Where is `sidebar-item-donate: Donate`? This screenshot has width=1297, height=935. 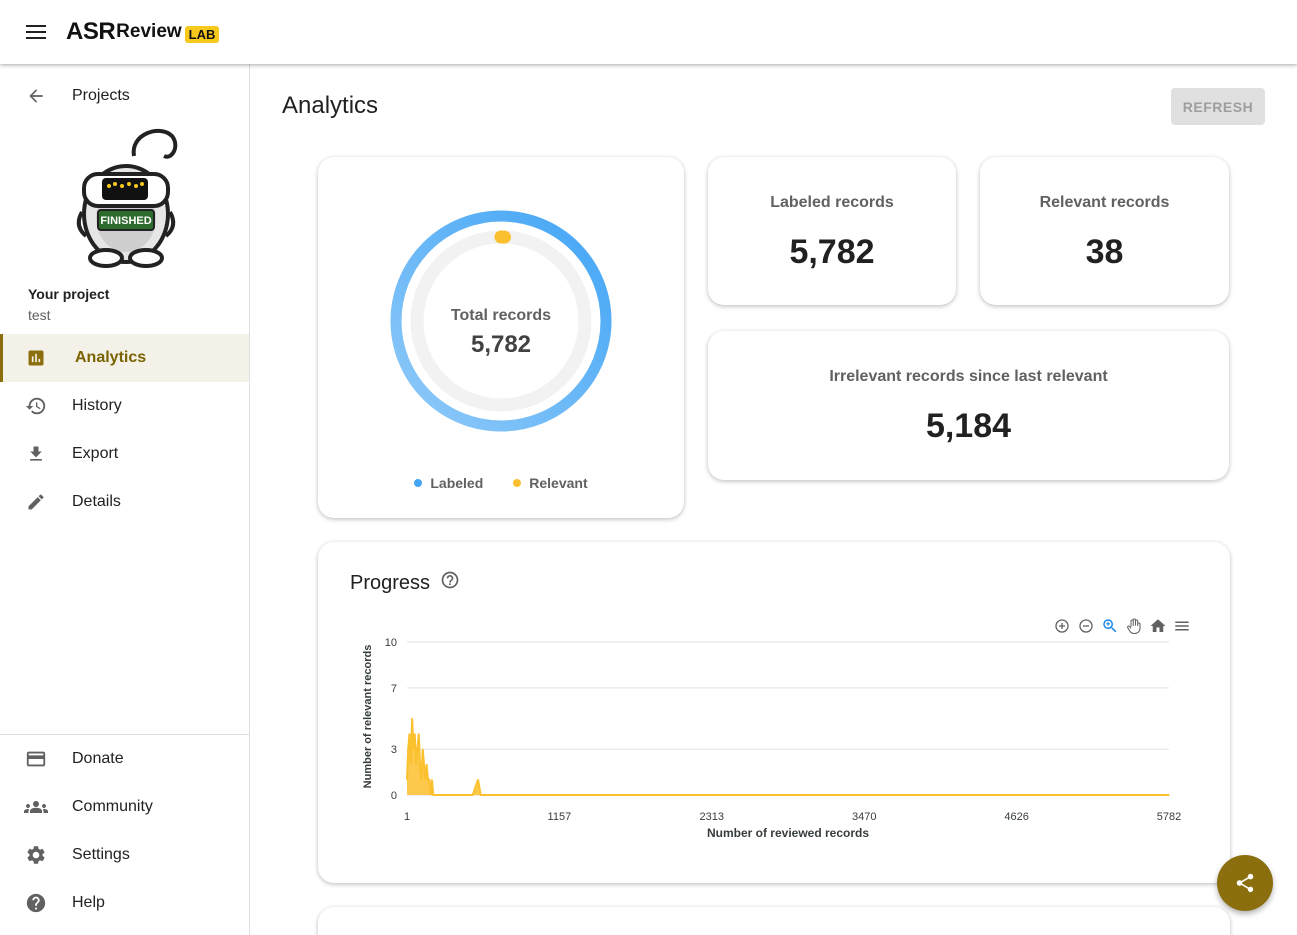
sidebar-item-donate: Donate is located at coordinates (124, 759).